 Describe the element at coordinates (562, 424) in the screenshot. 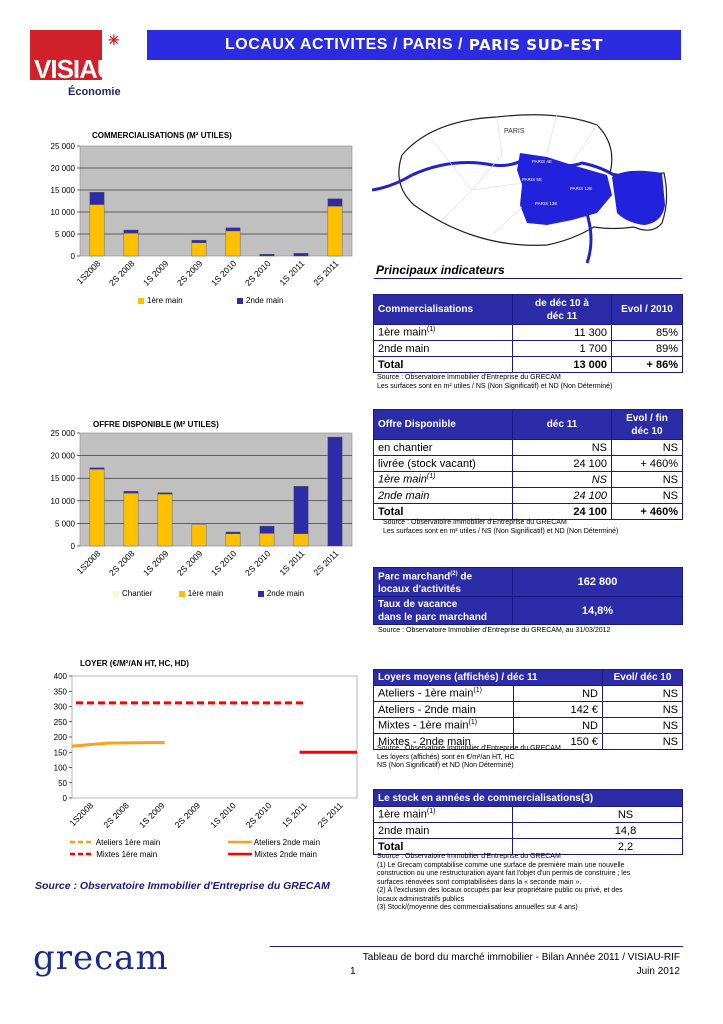

I see `th-dec11: déc 11` at that location.